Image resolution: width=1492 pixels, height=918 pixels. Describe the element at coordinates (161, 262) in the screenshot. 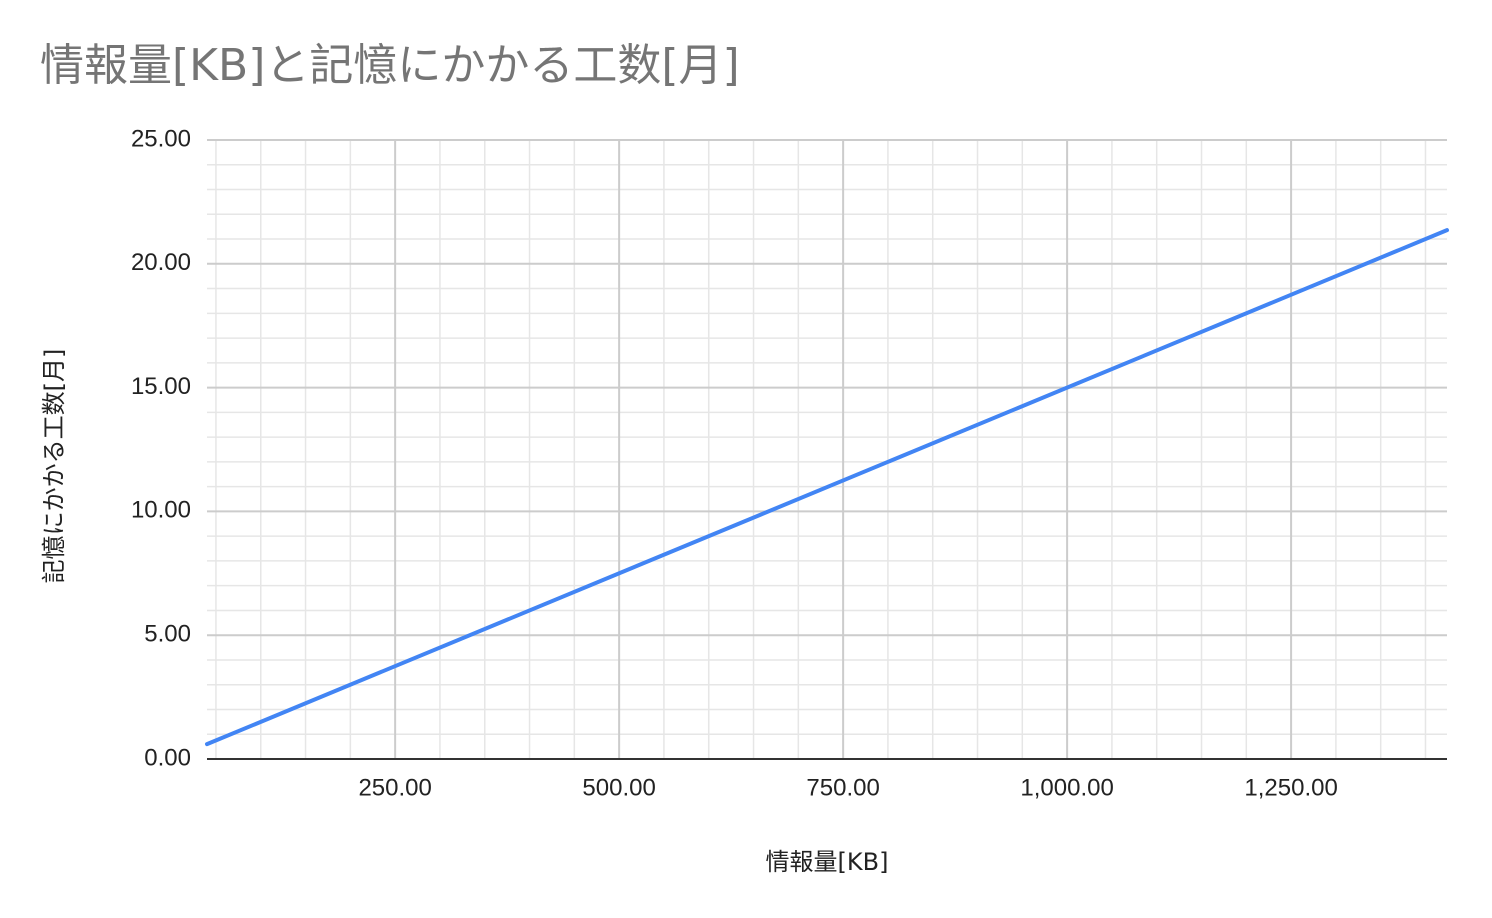

I see `y-tick-label: 20.00` at that location.